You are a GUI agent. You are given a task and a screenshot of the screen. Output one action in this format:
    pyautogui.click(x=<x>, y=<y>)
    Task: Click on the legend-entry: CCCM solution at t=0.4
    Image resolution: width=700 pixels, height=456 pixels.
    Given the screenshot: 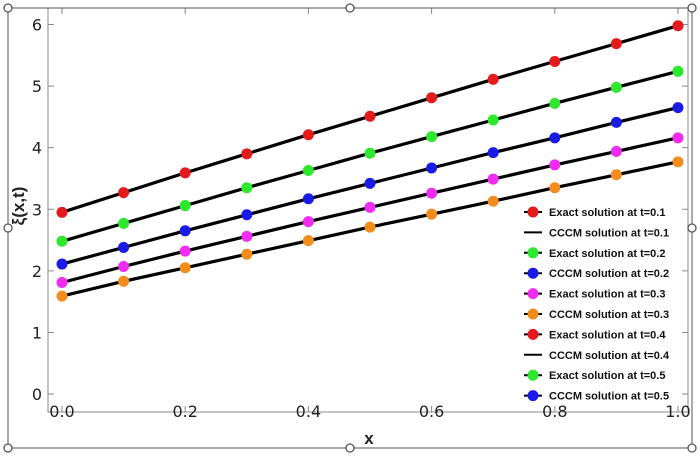 What is the action you would take?
    pyautogui.click(x=597, y=356)
    